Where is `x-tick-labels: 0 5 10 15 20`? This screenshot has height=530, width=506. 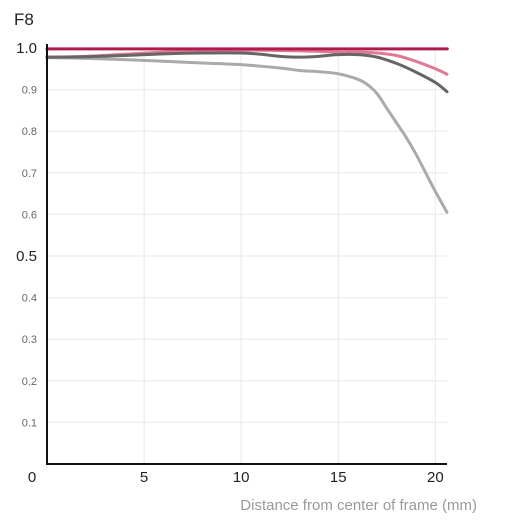
x-tick-labels: 0 5 10 15 20 is located at coordinates (236, 477).